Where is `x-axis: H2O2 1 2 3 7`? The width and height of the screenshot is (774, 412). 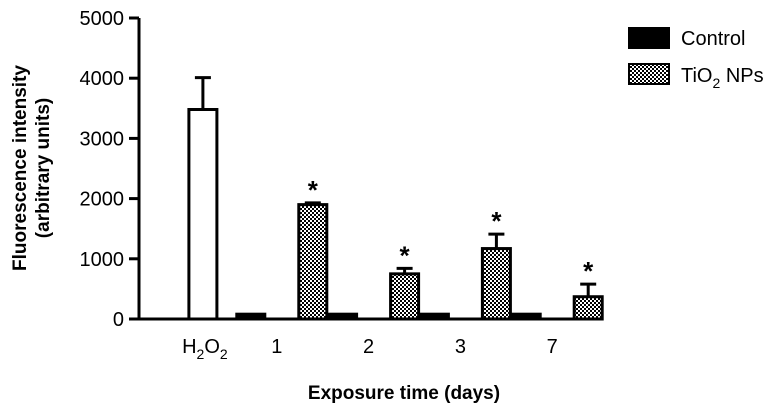
x-axis: H2O2 1 2 3 7 is located at coordinates (368, 339).